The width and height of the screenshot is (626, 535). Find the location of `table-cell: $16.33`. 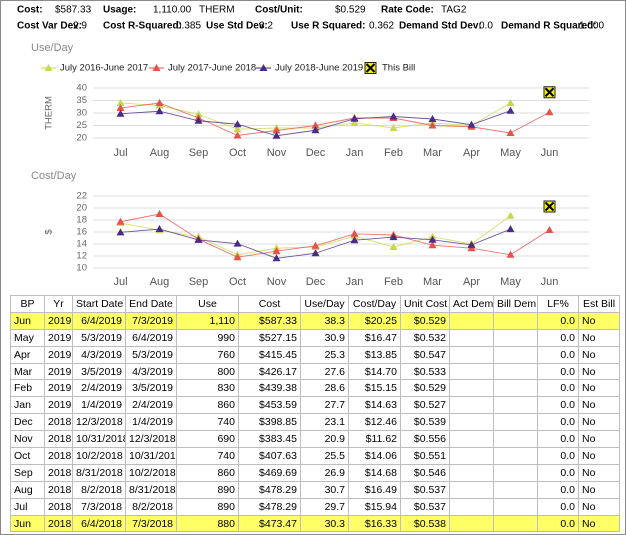

table-cell: $16.33 is located at coordinates (374, 523).